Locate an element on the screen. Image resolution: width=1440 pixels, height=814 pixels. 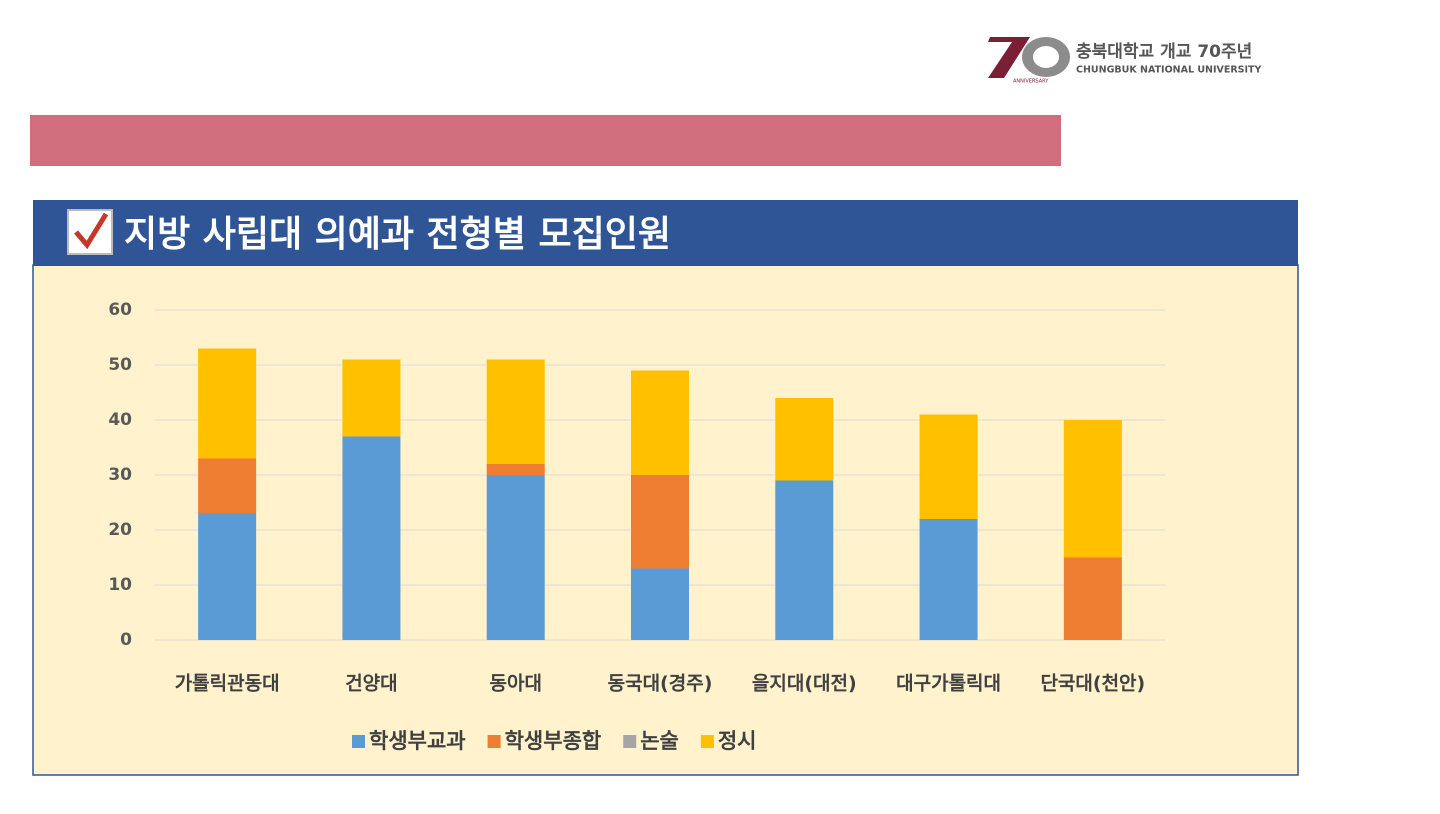
checkbox-icon is located at coordinates (90, 232).